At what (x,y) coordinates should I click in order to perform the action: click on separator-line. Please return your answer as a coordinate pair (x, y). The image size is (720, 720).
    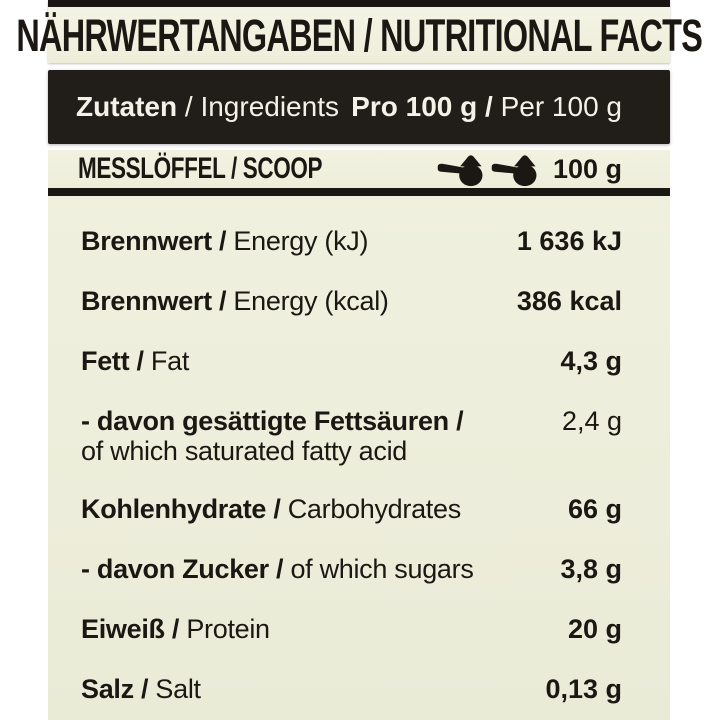
    Looking at the image, I should click on (359, 192).